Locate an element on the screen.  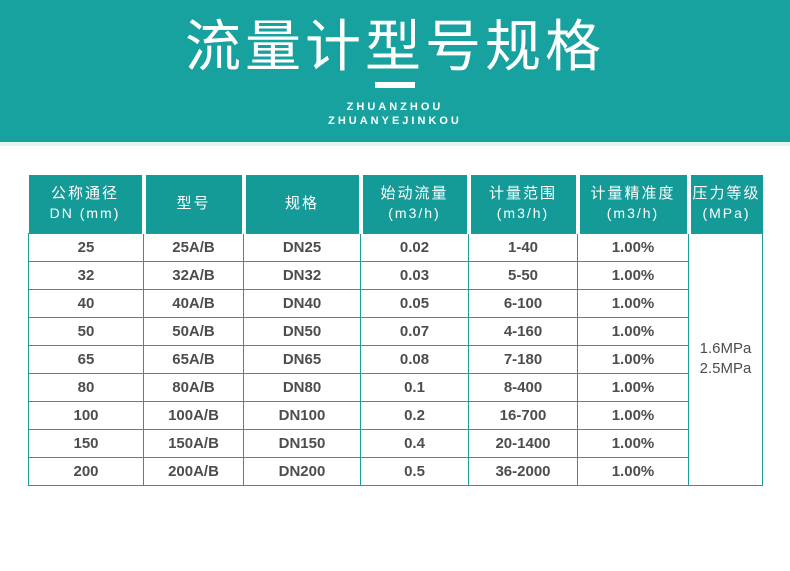
cell-spec: DN32 is located at coordinates (302, 275).